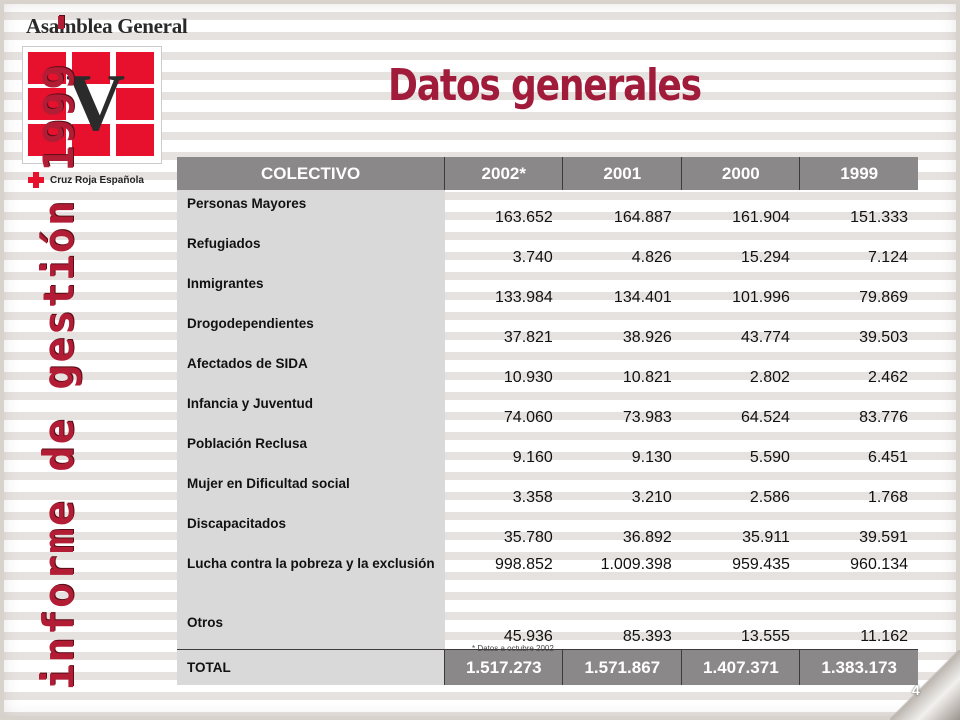 This screenshot has width=960, height=720. I want to click on total-value: 1.571.867, so click(622, 667).